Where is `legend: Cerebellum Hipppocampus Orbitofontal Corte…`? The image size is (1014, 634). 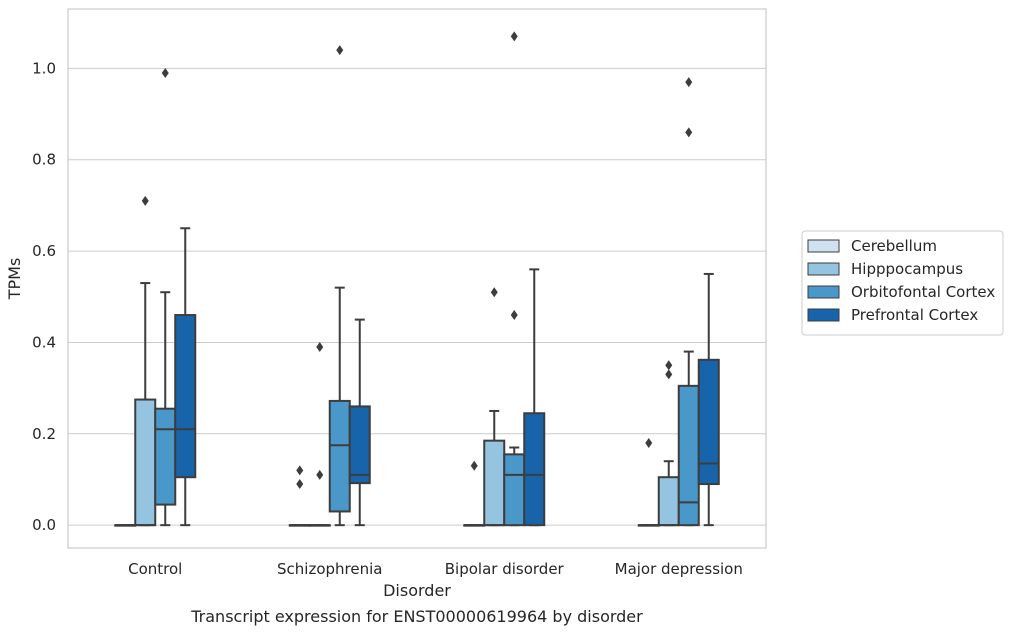 legend: Cerebellum Hipppocampus Orbitofontal Corte… is located at coordinates (902, 283).